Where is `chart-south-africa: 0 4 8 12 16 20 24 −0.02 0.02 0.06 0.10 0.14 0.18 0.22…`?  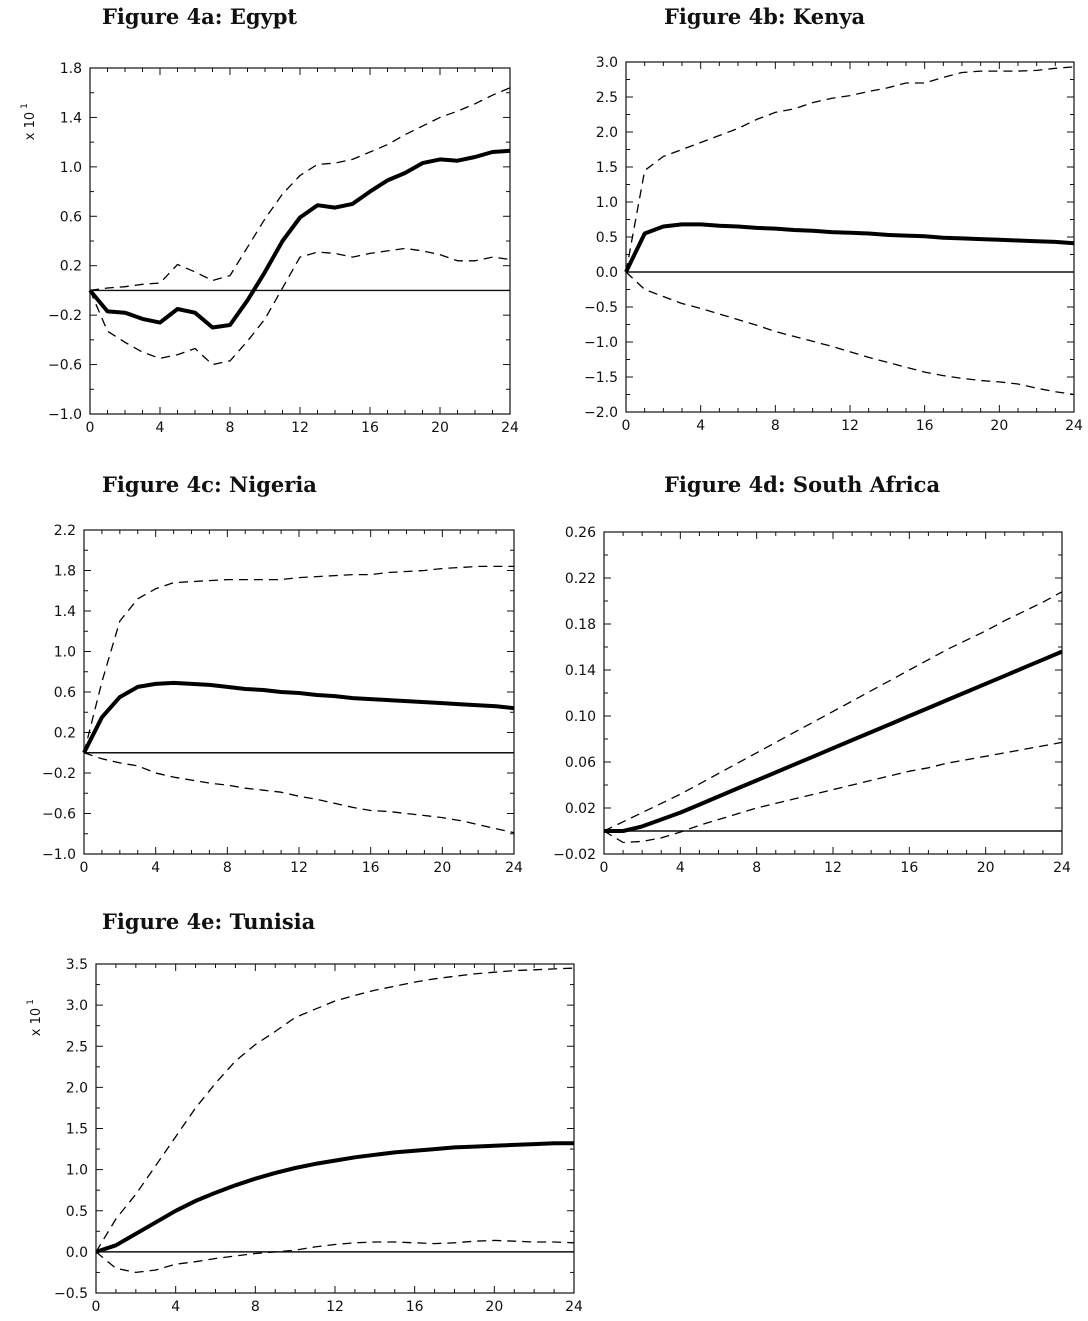
chart-south-africa: 0 4 8 12 16 20 24 −0.02 0.02 0.06 0.10 0.14 0.18 0.22… is located at coordinates (812, 700).